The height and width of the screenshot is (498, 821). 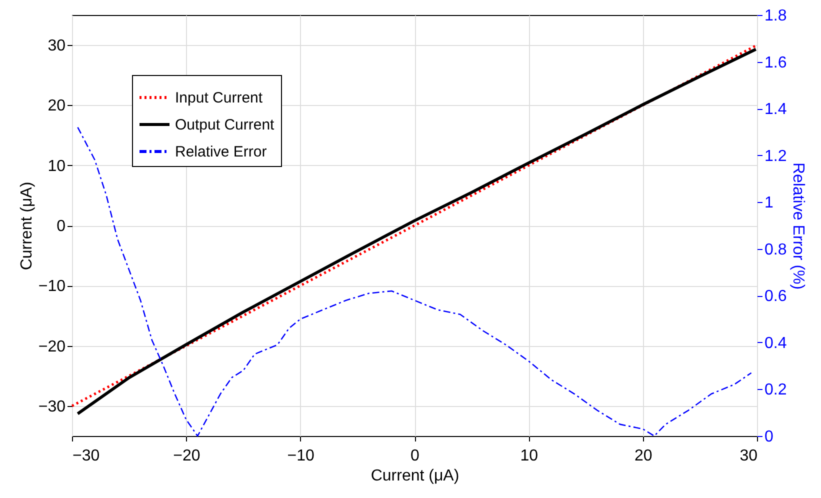 I want to click on x-tick-label: 30, so click(x=749, y=456).